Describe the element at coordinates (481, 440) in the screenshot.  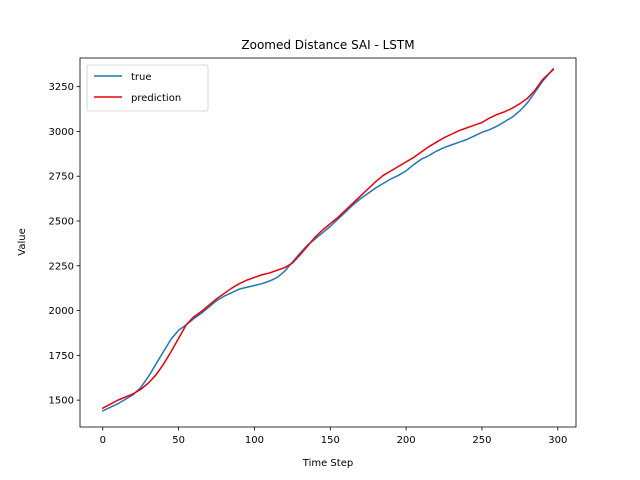
I see `x-tick-label: 250` at that location.